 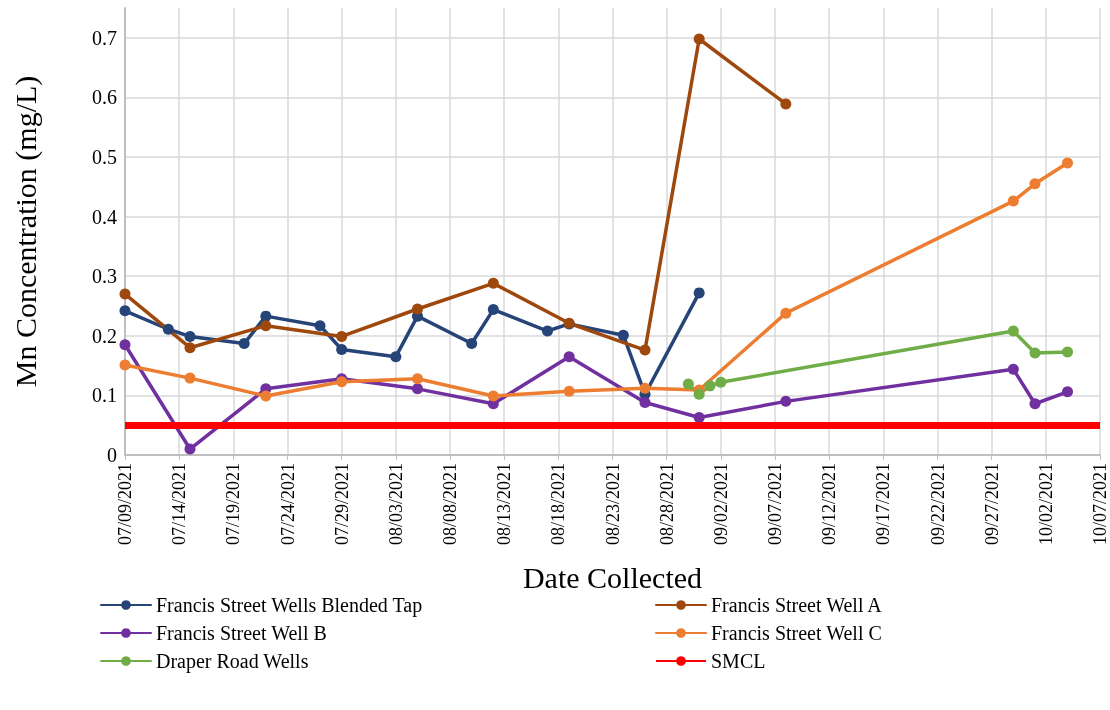 I want to click on x-tick-label: 09/17/2021, so click(x=883, y=504).